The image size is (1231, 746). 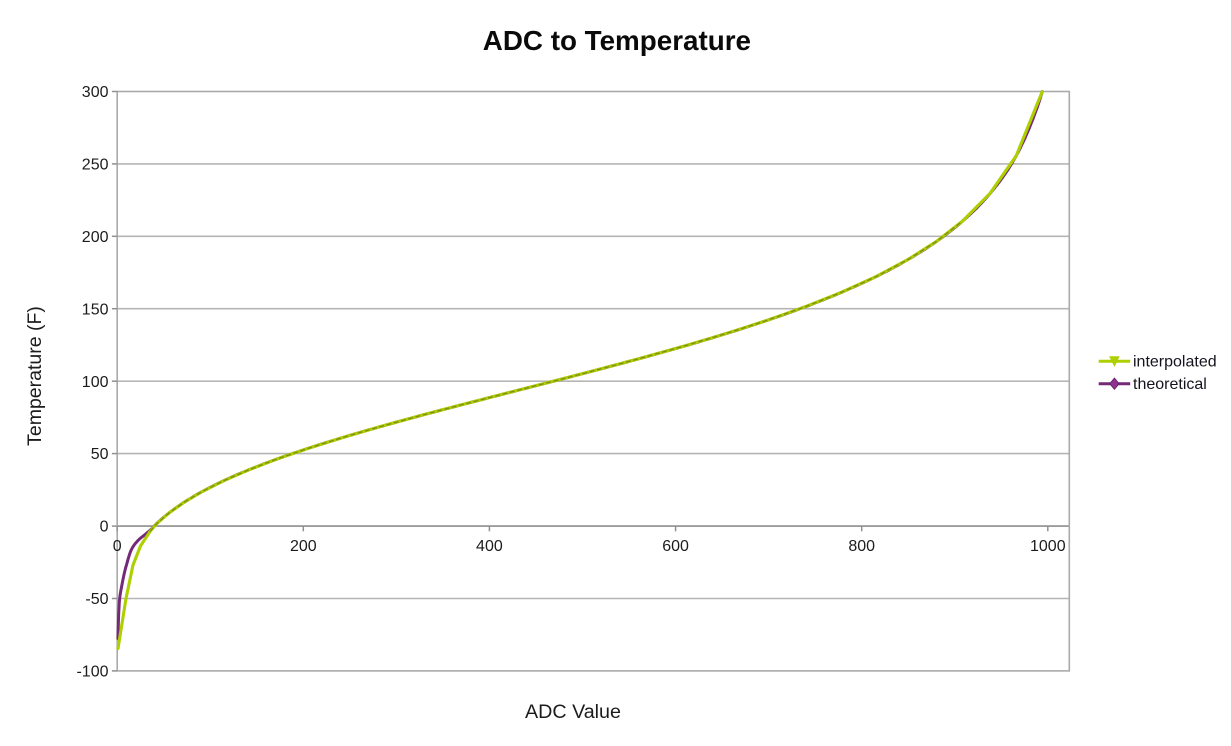 What do you see at coordinates (1175, 362) in the screenshot?
I see `svg-text: interpolated` at bounding box center [1175, 362].